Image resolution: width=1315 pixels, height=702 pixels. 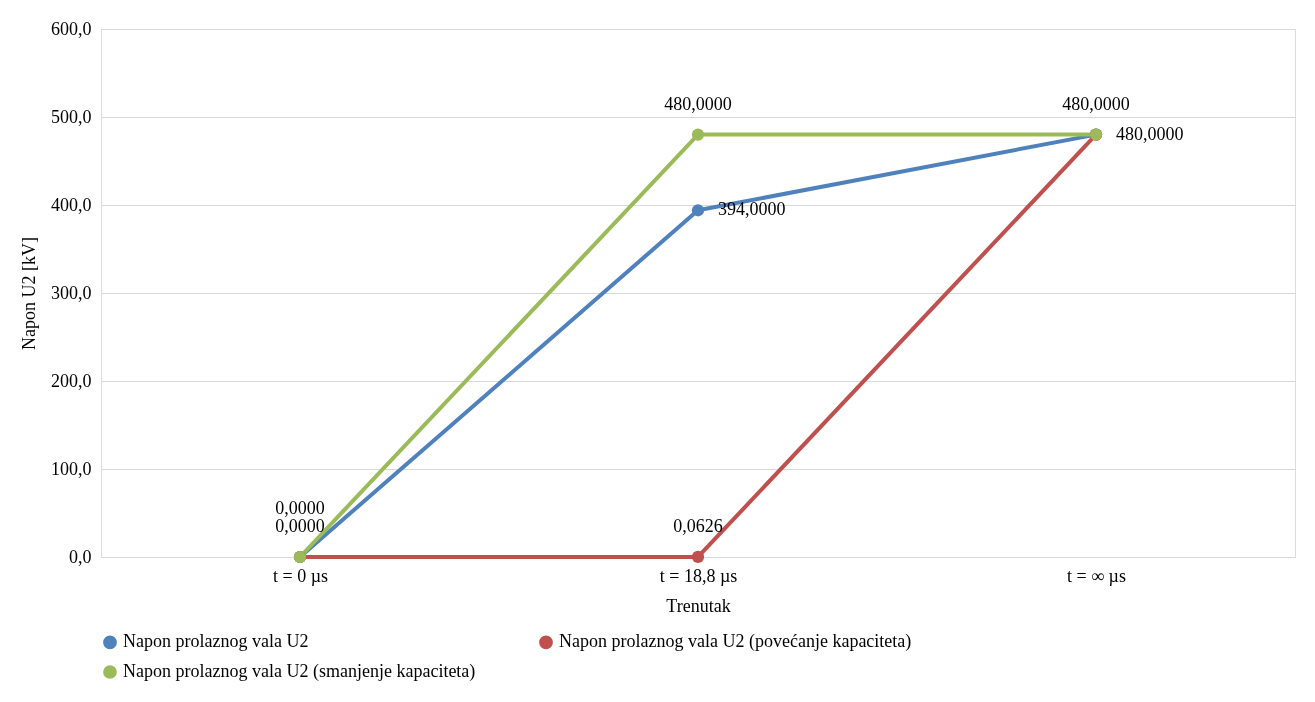 I want to click on x-tick-label: t = 18,8 µs, so click(x=698, y=575).